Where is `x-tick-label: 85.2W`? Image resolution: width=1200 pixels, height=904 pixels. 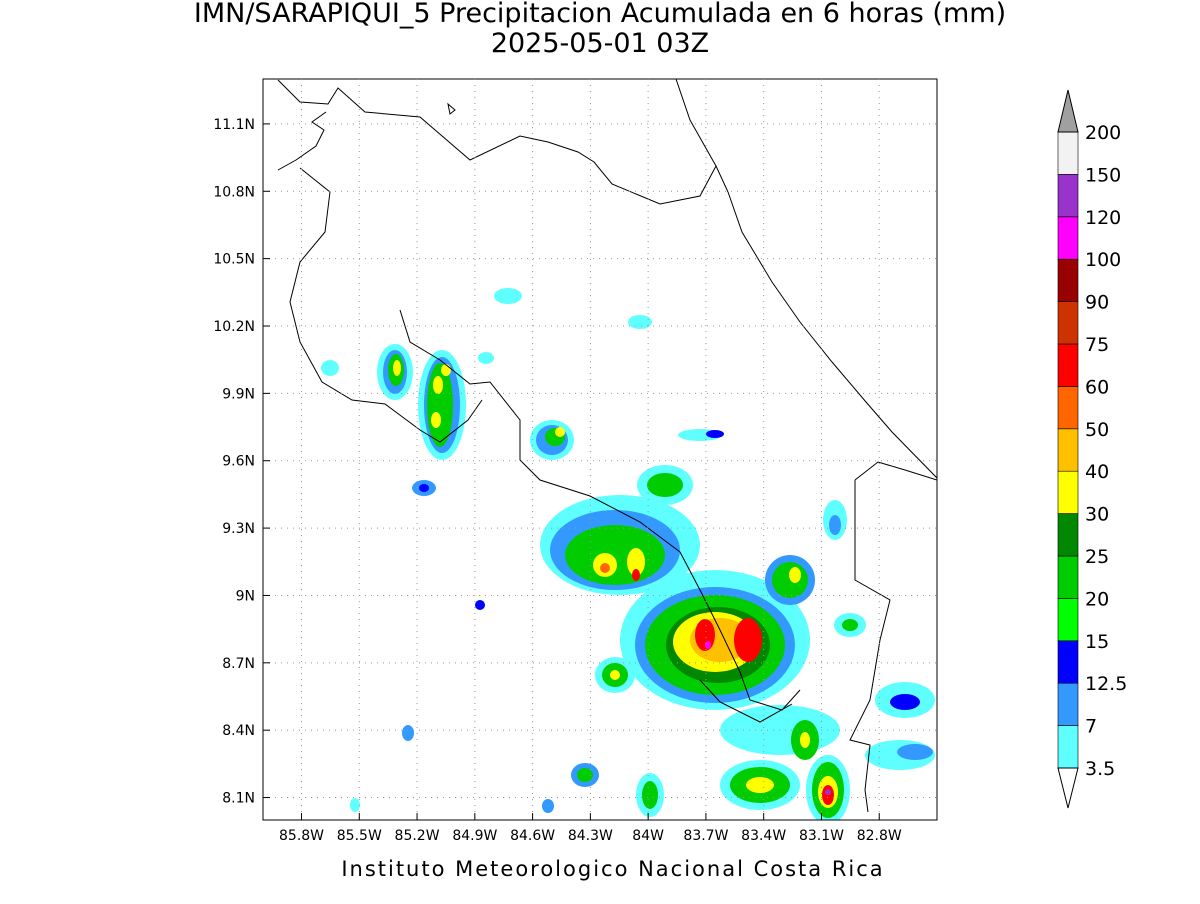 x-tick-label: 85.2W is located at coordinates (417, 836).